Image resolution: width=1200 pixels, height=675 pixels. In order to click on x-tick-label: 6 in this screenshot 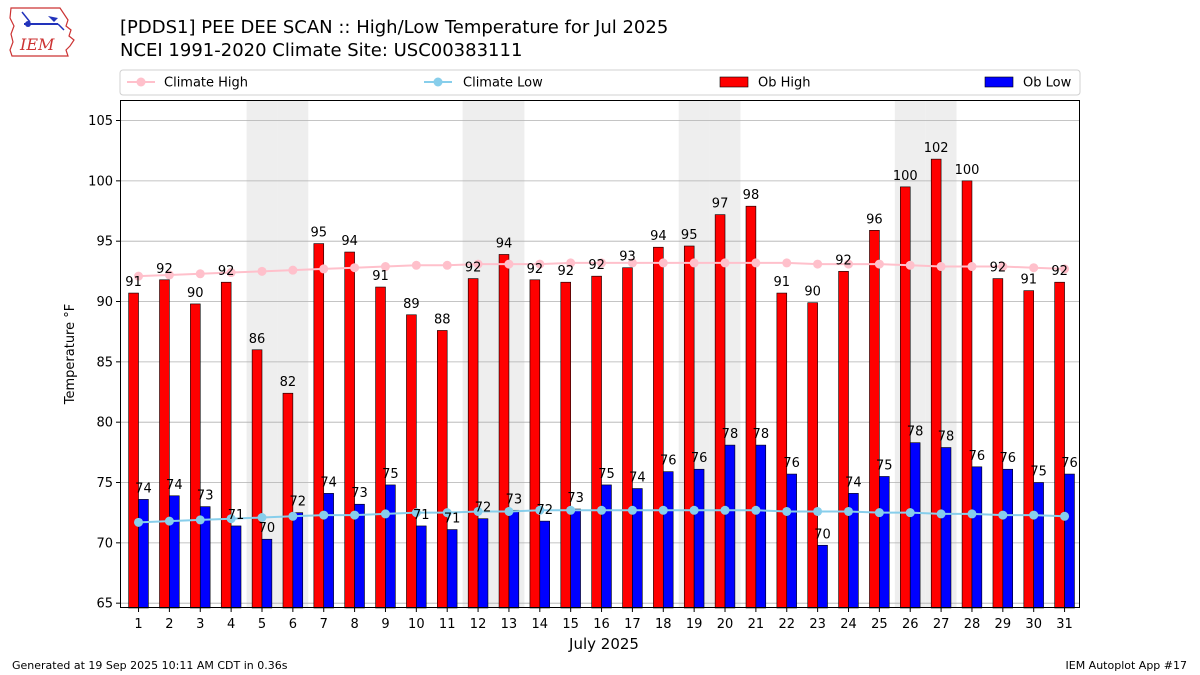, I will do `click(293, 624)`.